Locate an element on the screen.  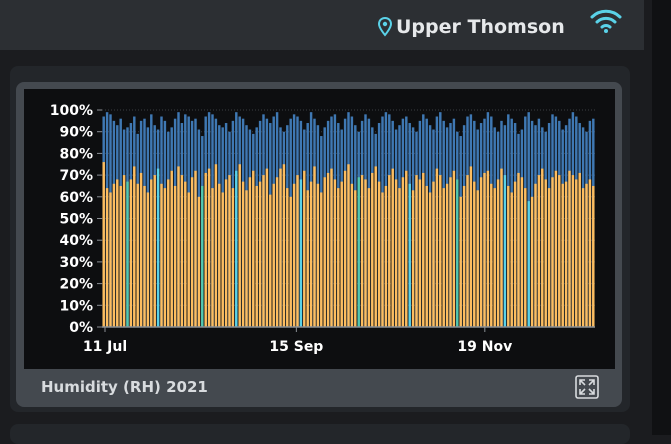
map-pin-icon is located at coordinates (385, 27).